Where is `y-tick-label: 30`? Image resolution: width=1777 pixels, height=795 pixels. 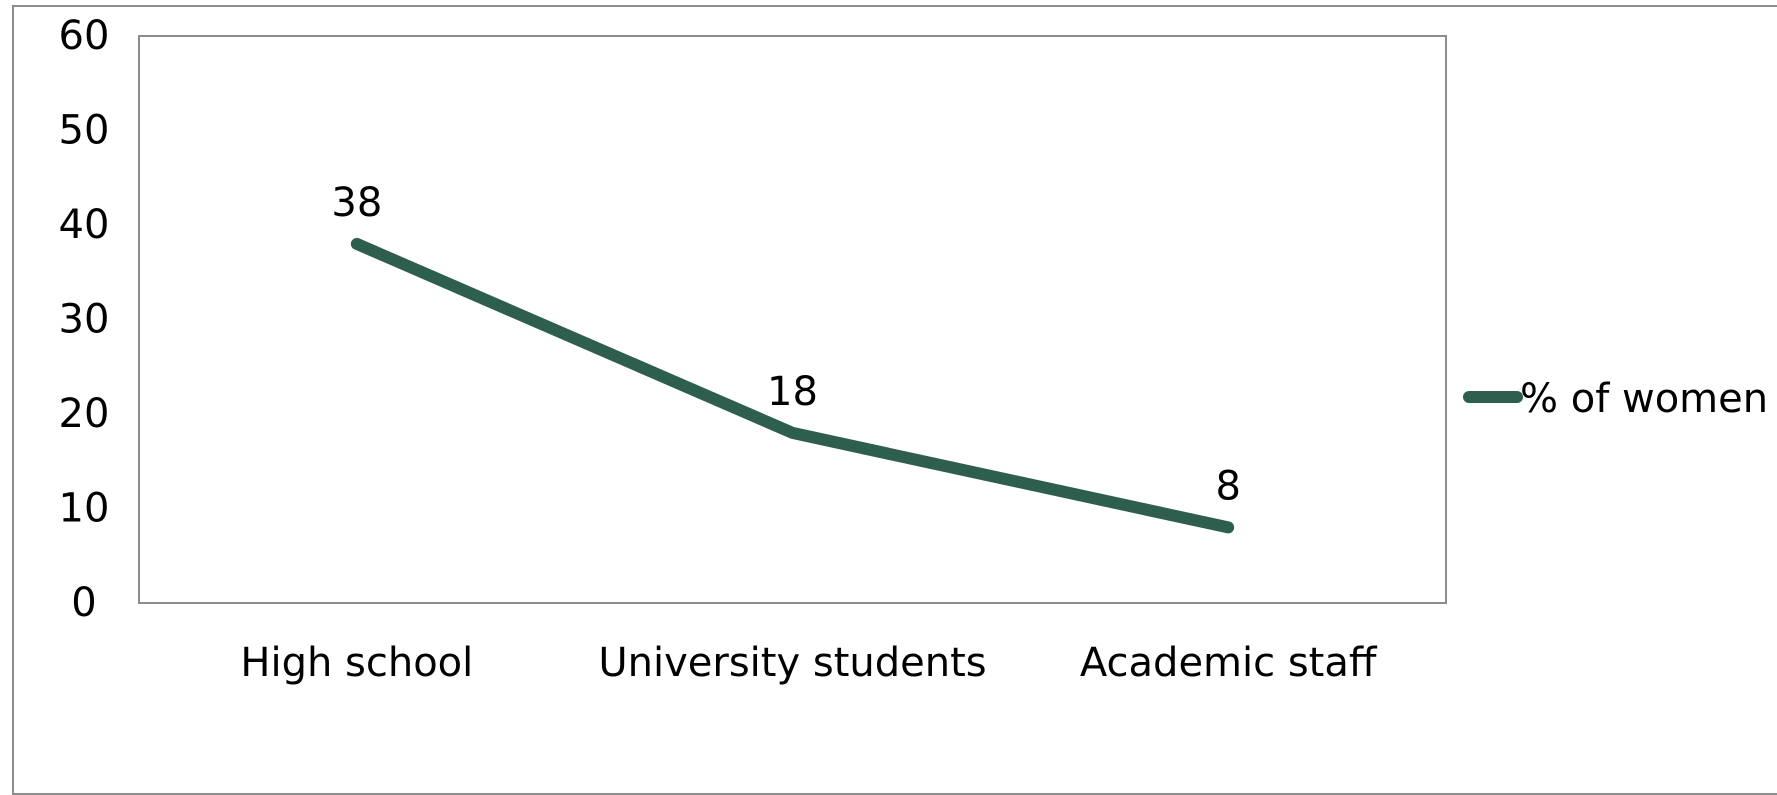 y-tick-label: 30 is located at coordinates (84, 320).